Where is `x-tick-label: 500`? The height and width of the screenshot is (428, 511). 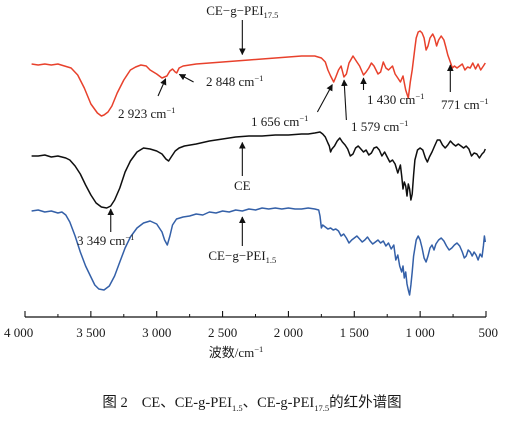
x-tick-label: 500 is located at coordinates (489, 332).